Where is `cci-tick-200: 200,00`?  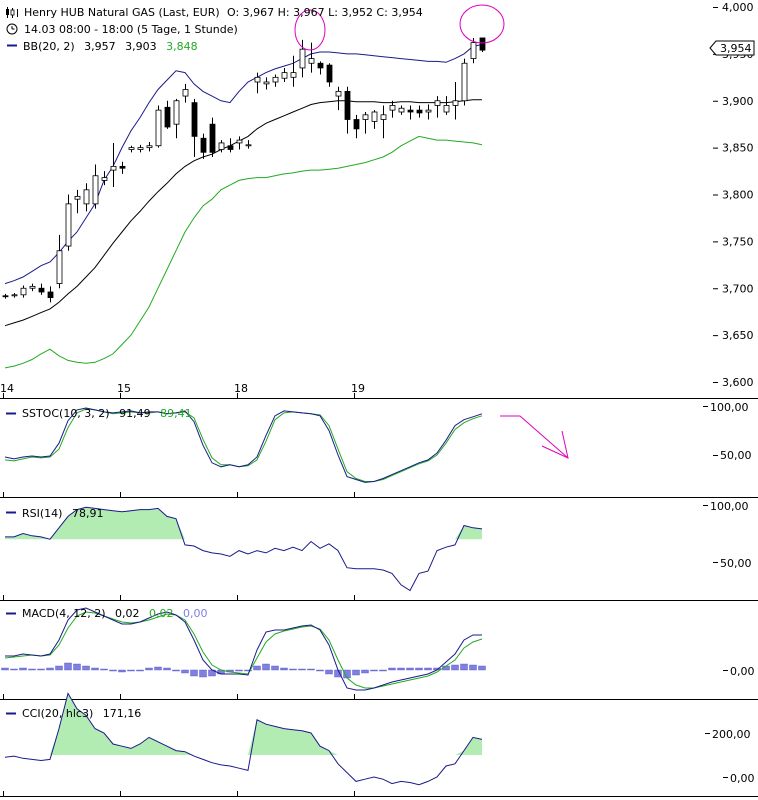
cci-tick-200: 200,00 is located at coordinates (731, 734).